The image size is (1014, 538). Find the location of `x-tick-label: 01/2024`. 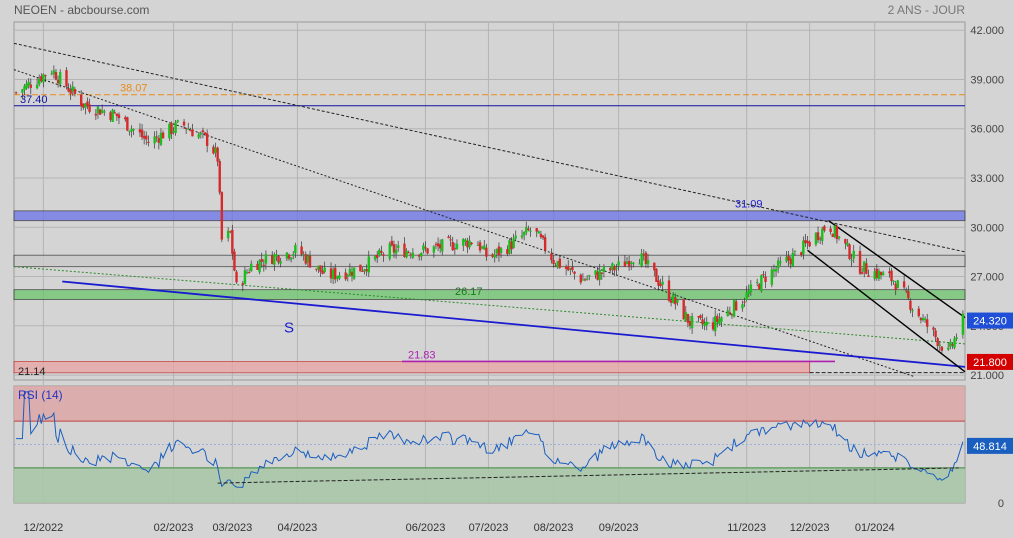

x-tick-label: 01/2024 is located at coordinates (875, 528).